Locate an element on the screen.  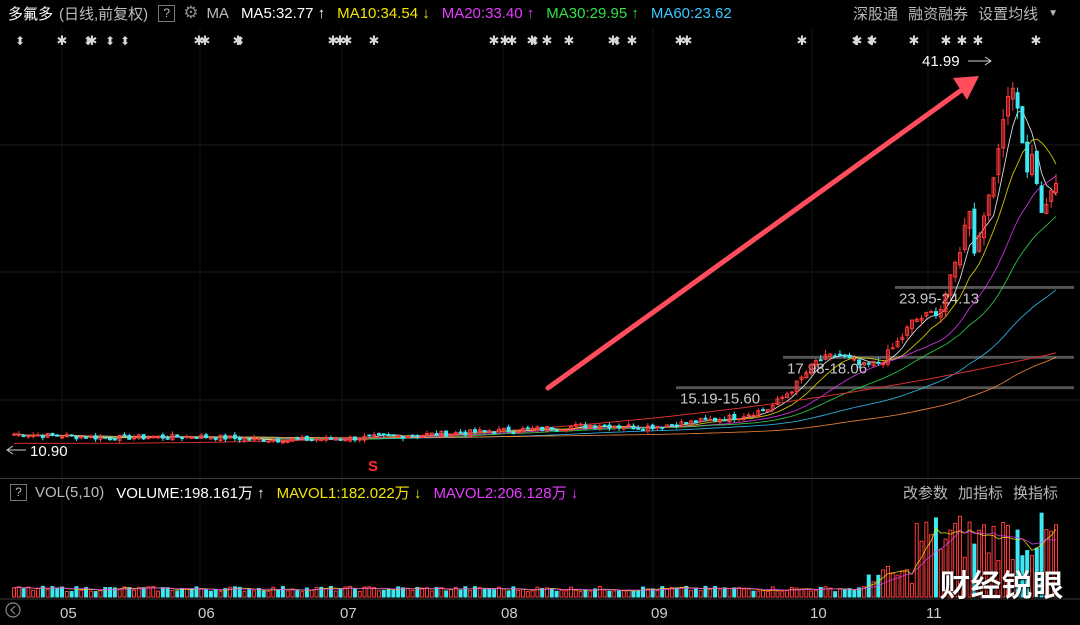
stock-name: 多氟多 is located at coordinates (31, 14).